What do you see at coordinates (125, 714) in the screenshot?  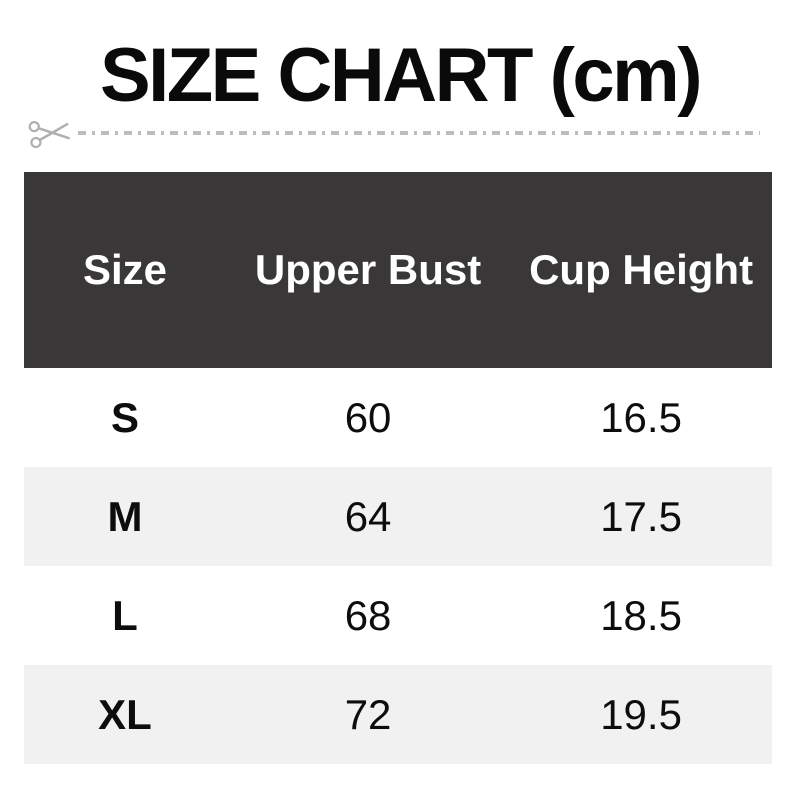 I see `cell-size: XL` at bounding box center [125, 714].